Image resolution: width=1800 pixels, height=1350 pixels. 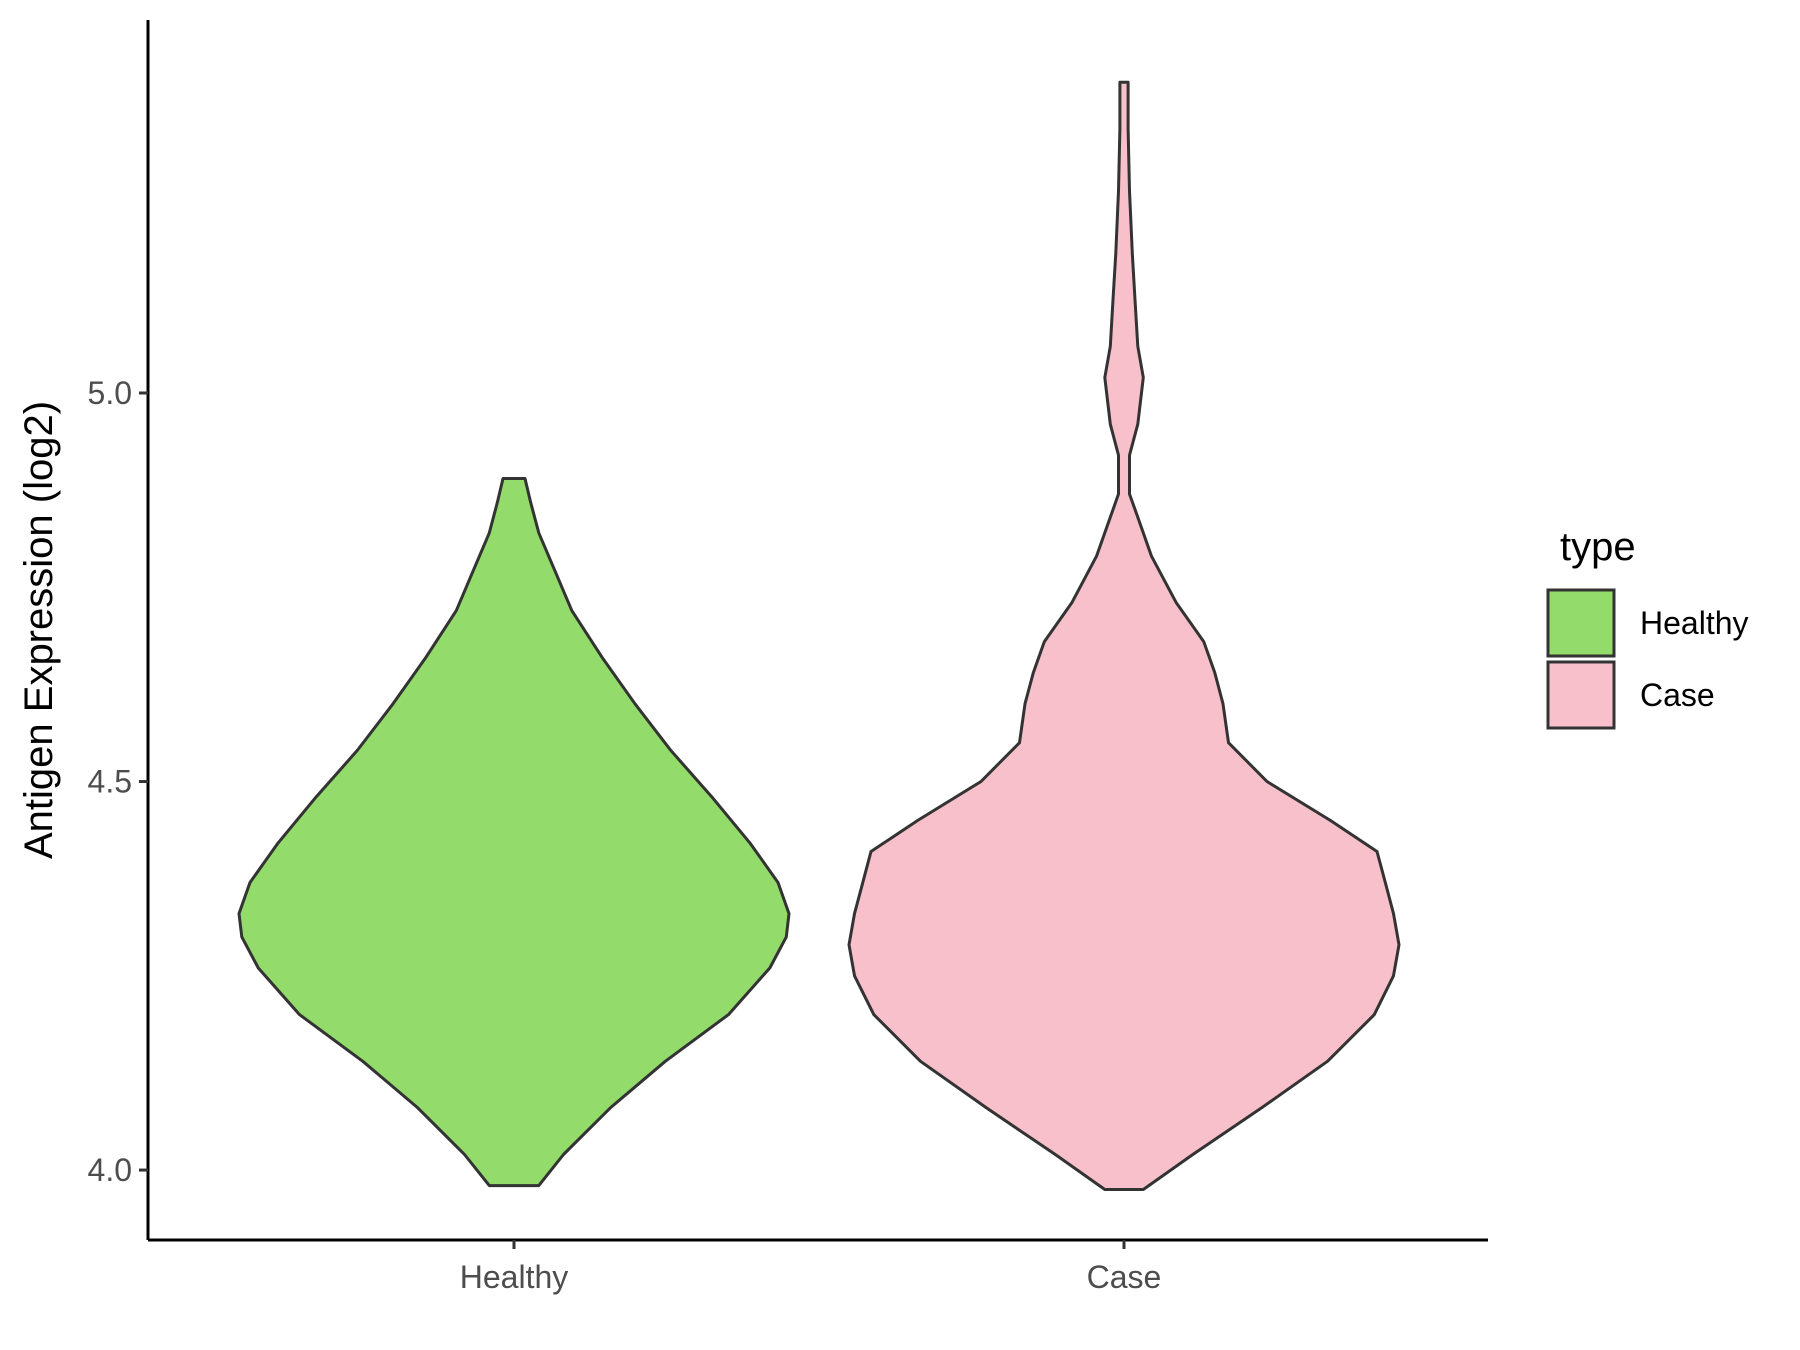 What do you see at coordinates (1598, 547) in the screenshot?
I see `legend-title: type` at bounding box center [1598, 547].